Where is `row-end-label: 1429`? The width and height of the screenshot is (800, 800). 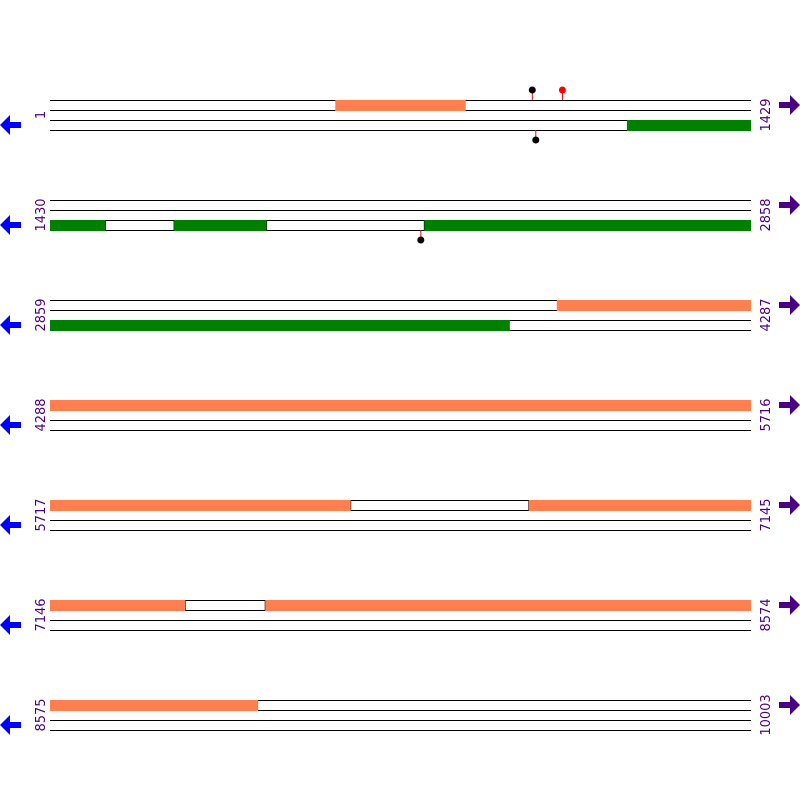 row-end-label: 1429 is located at coordinates (766, 114).